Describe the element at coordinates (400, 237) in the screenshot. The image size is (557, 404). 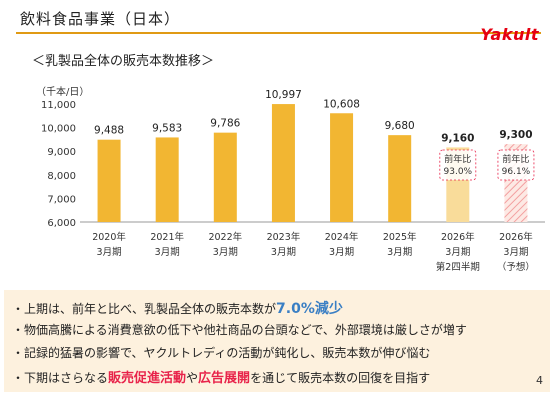
I see `x-tick-label: 2025年` at that location.